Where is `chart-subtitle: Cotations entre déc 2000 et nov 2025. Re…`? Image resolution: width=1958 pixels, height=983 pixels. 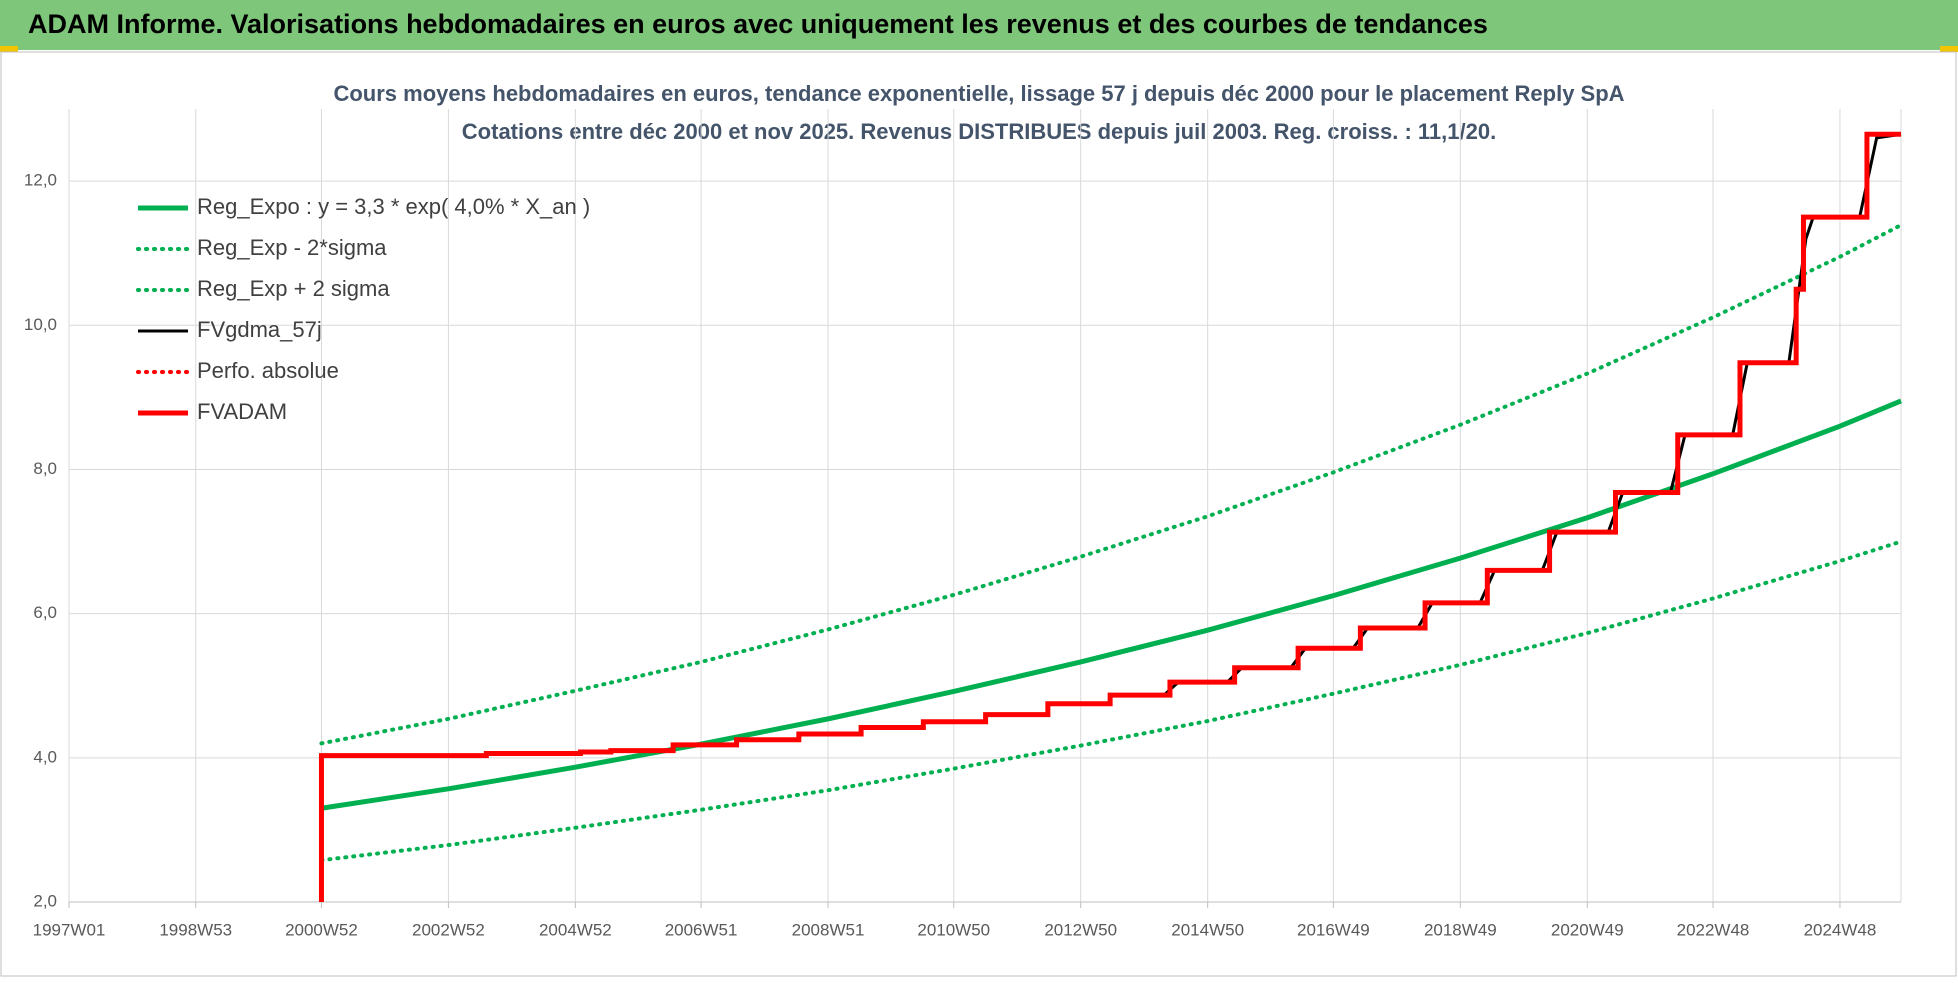 chart-subtitle: Cotations entre déc 2000 et nov 2025. Re… is located at coordinates (979, 131).